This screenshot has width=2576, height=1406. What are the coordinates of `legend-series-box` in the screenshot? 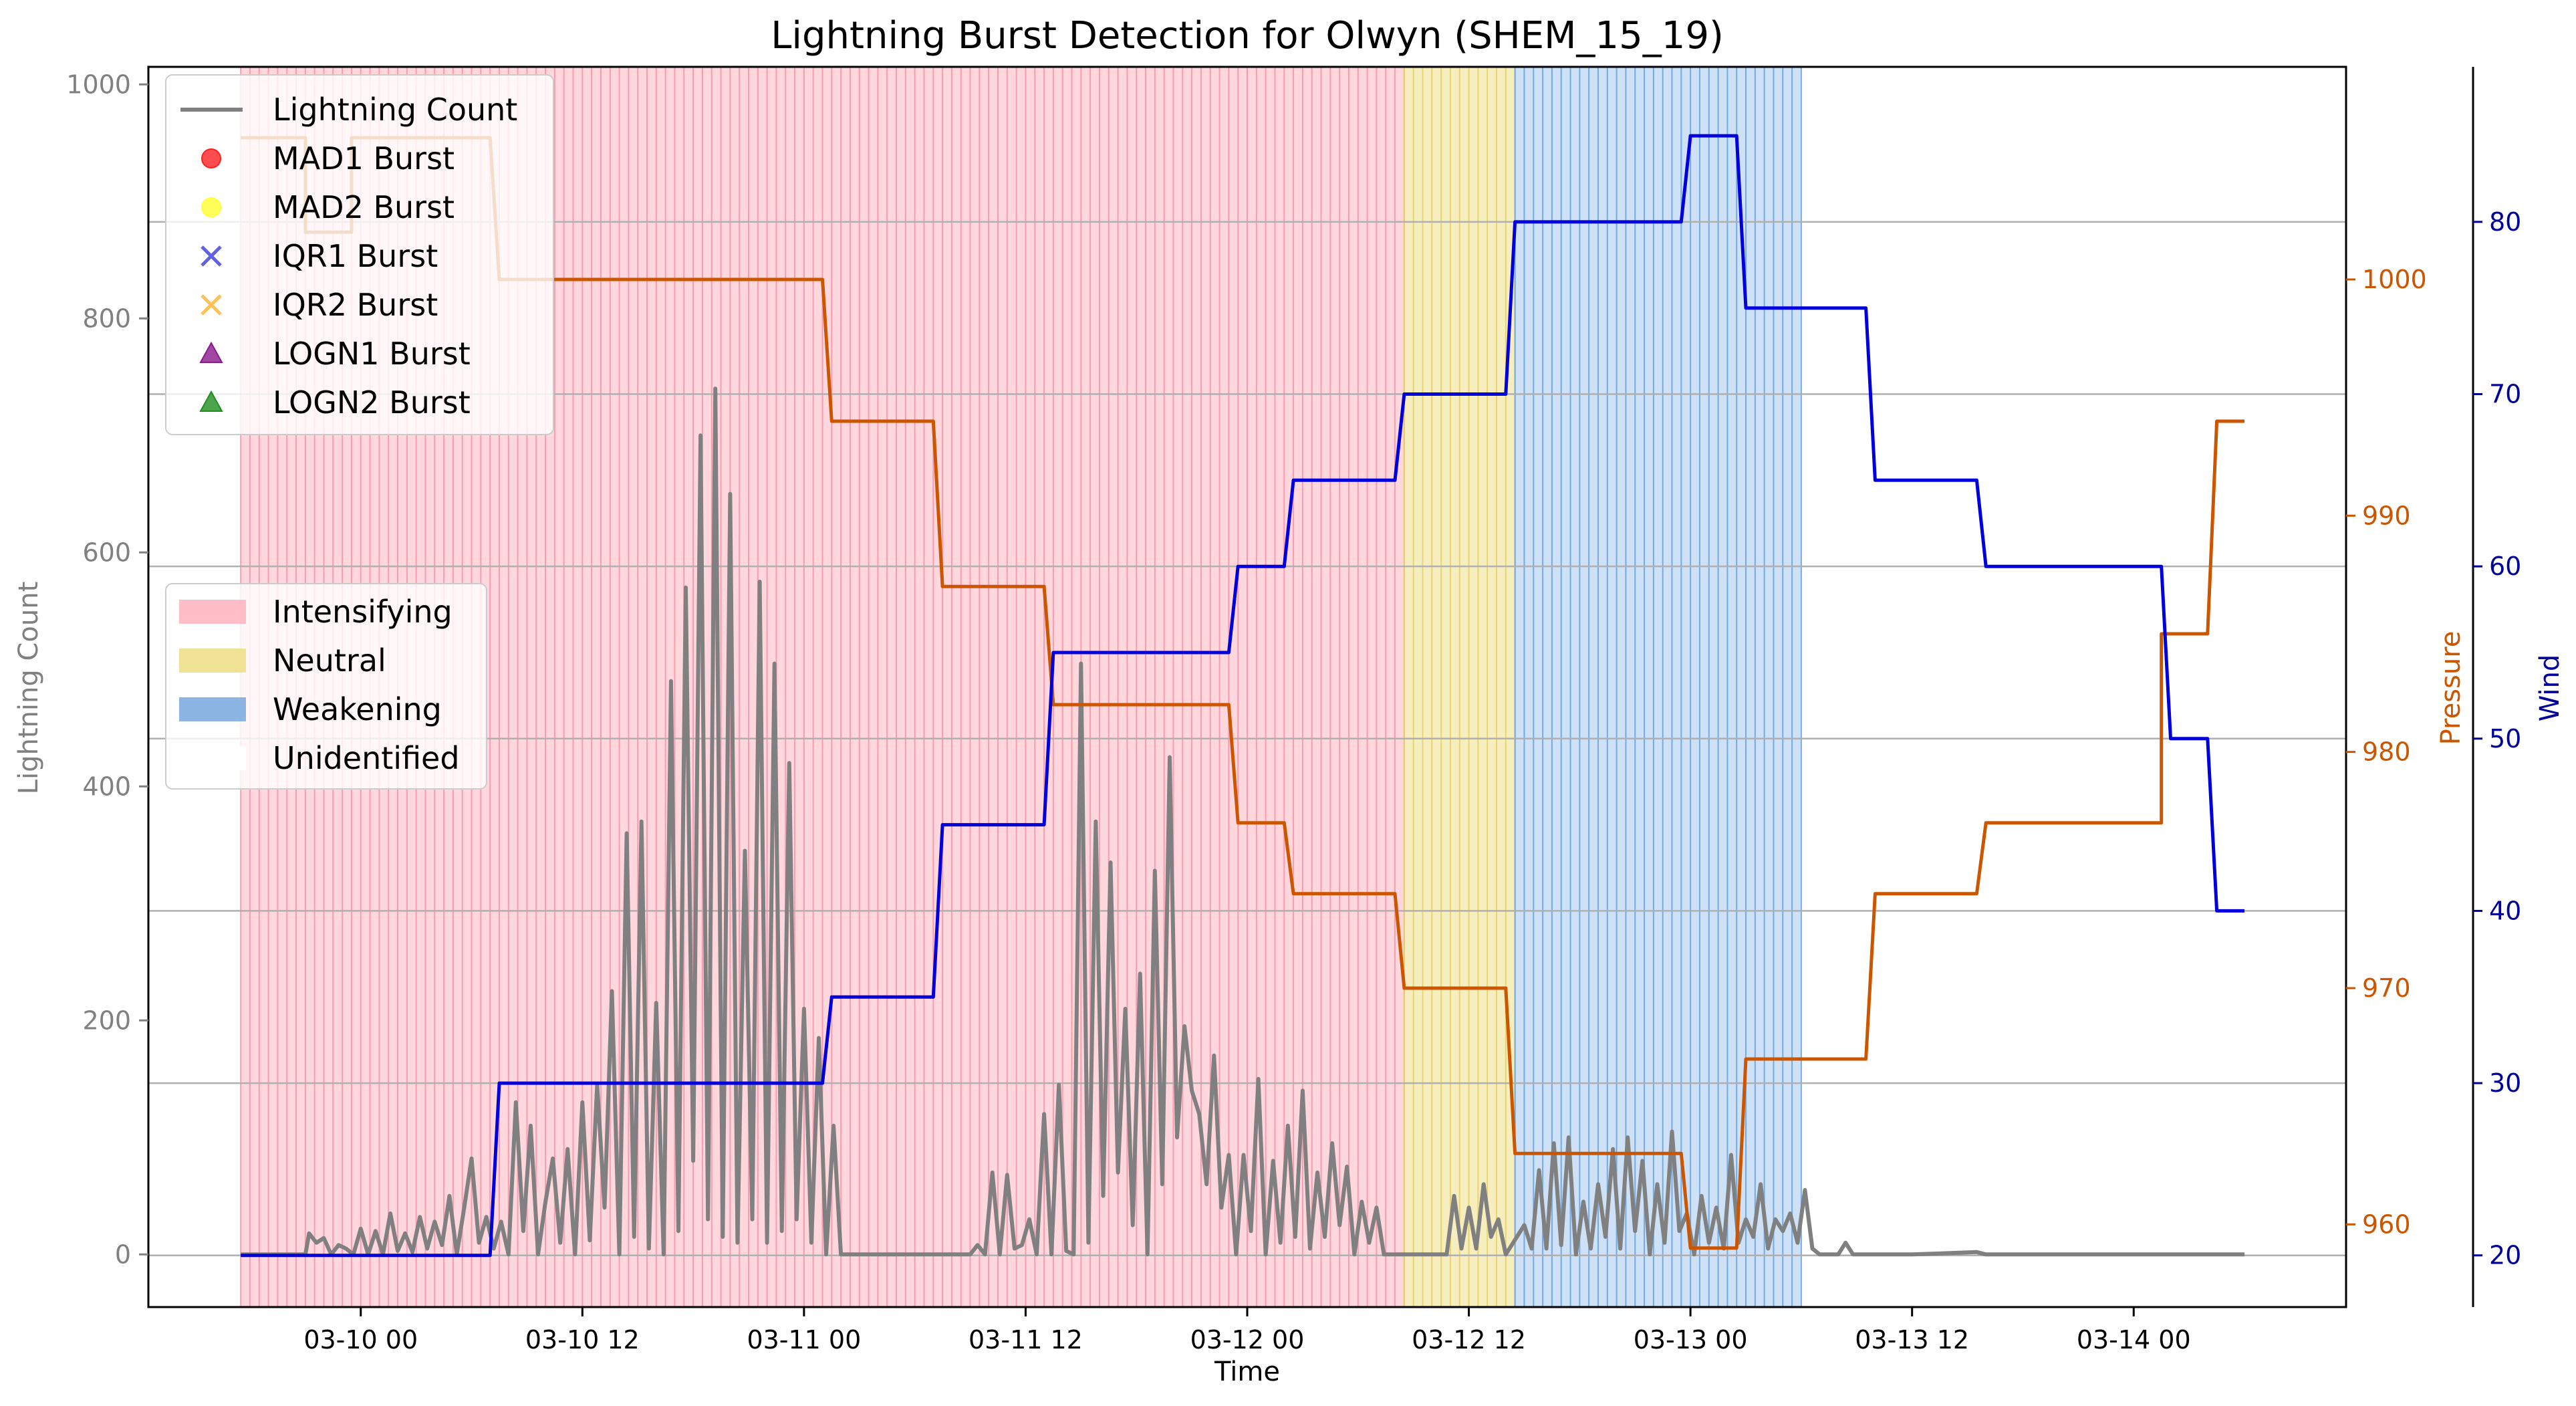 It's located at (359, 254).